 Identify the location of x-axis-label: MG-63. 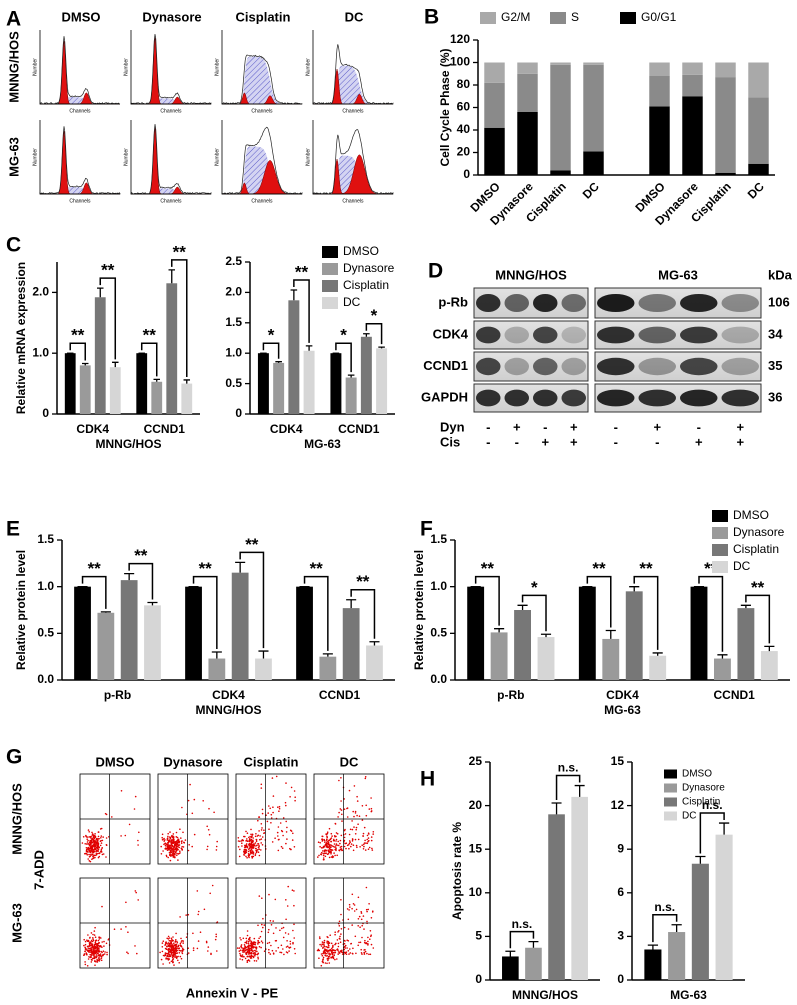
(322, 444).